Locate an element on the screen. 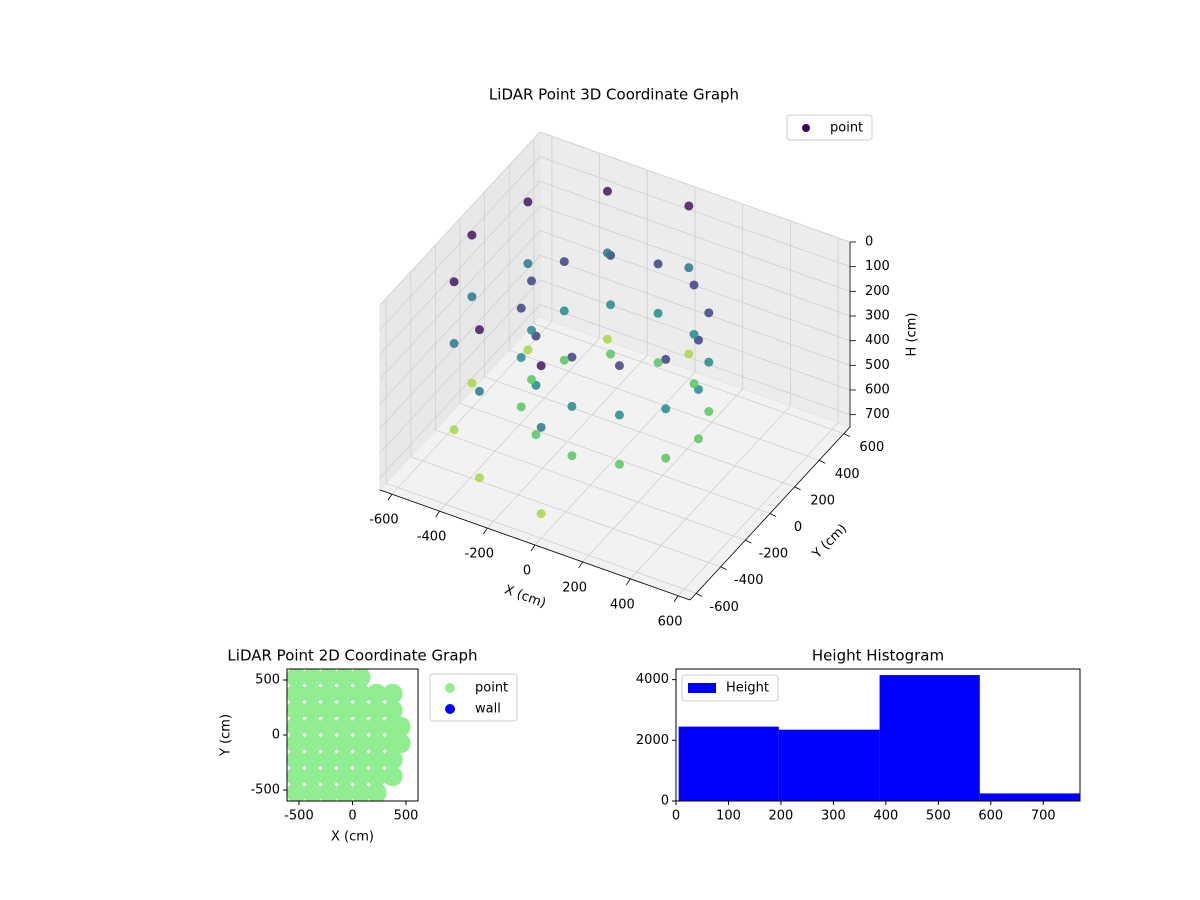 This screenshot has width=1200, height=900. y-tick-label: -600 is located at coordinates (724, 607).